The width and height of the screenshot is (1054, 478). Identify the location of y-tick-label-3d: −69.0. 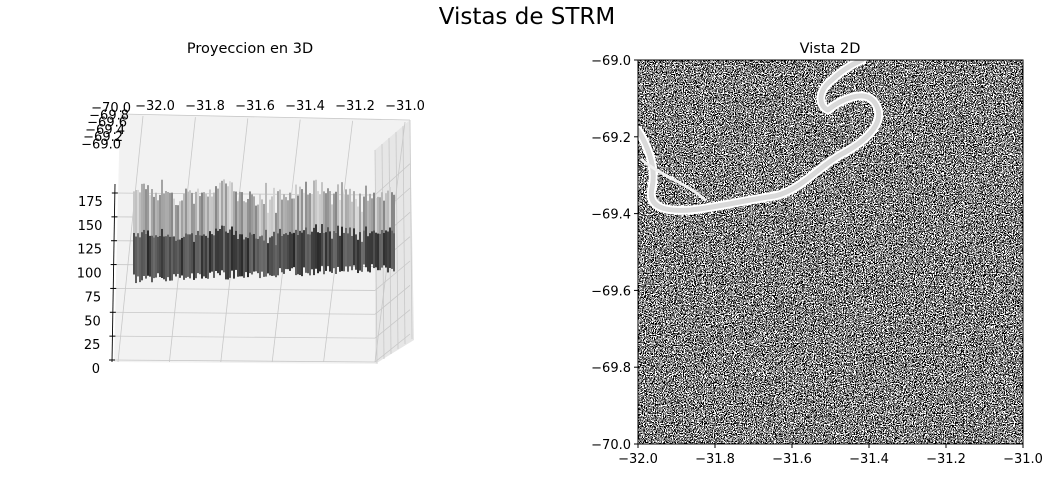
(101, 145).